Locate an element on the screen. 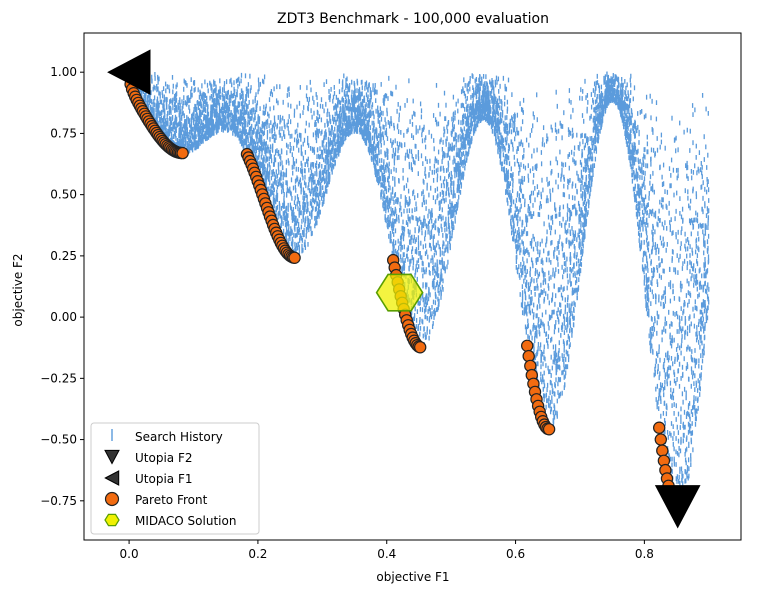  utopia-f1-marker is located at coordinates (129, 72).